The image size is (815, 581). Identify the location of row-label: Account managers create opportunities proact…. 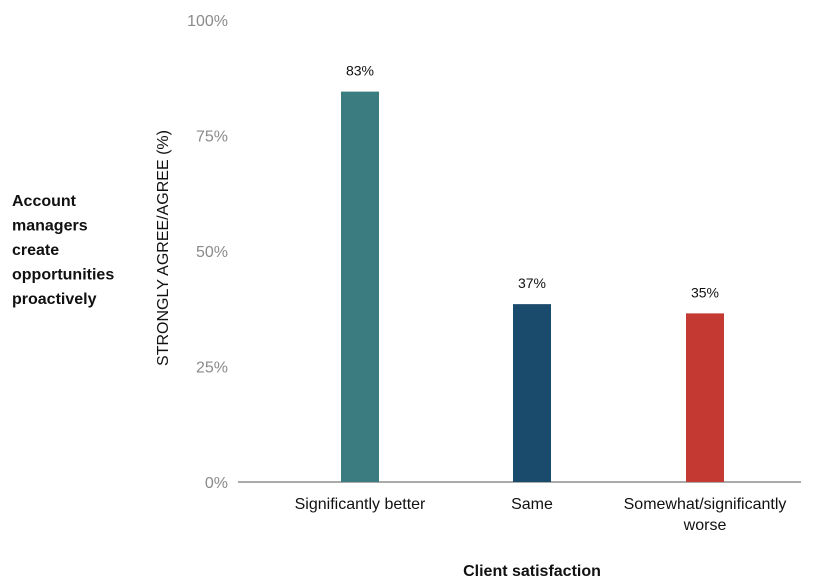
(63, 250).